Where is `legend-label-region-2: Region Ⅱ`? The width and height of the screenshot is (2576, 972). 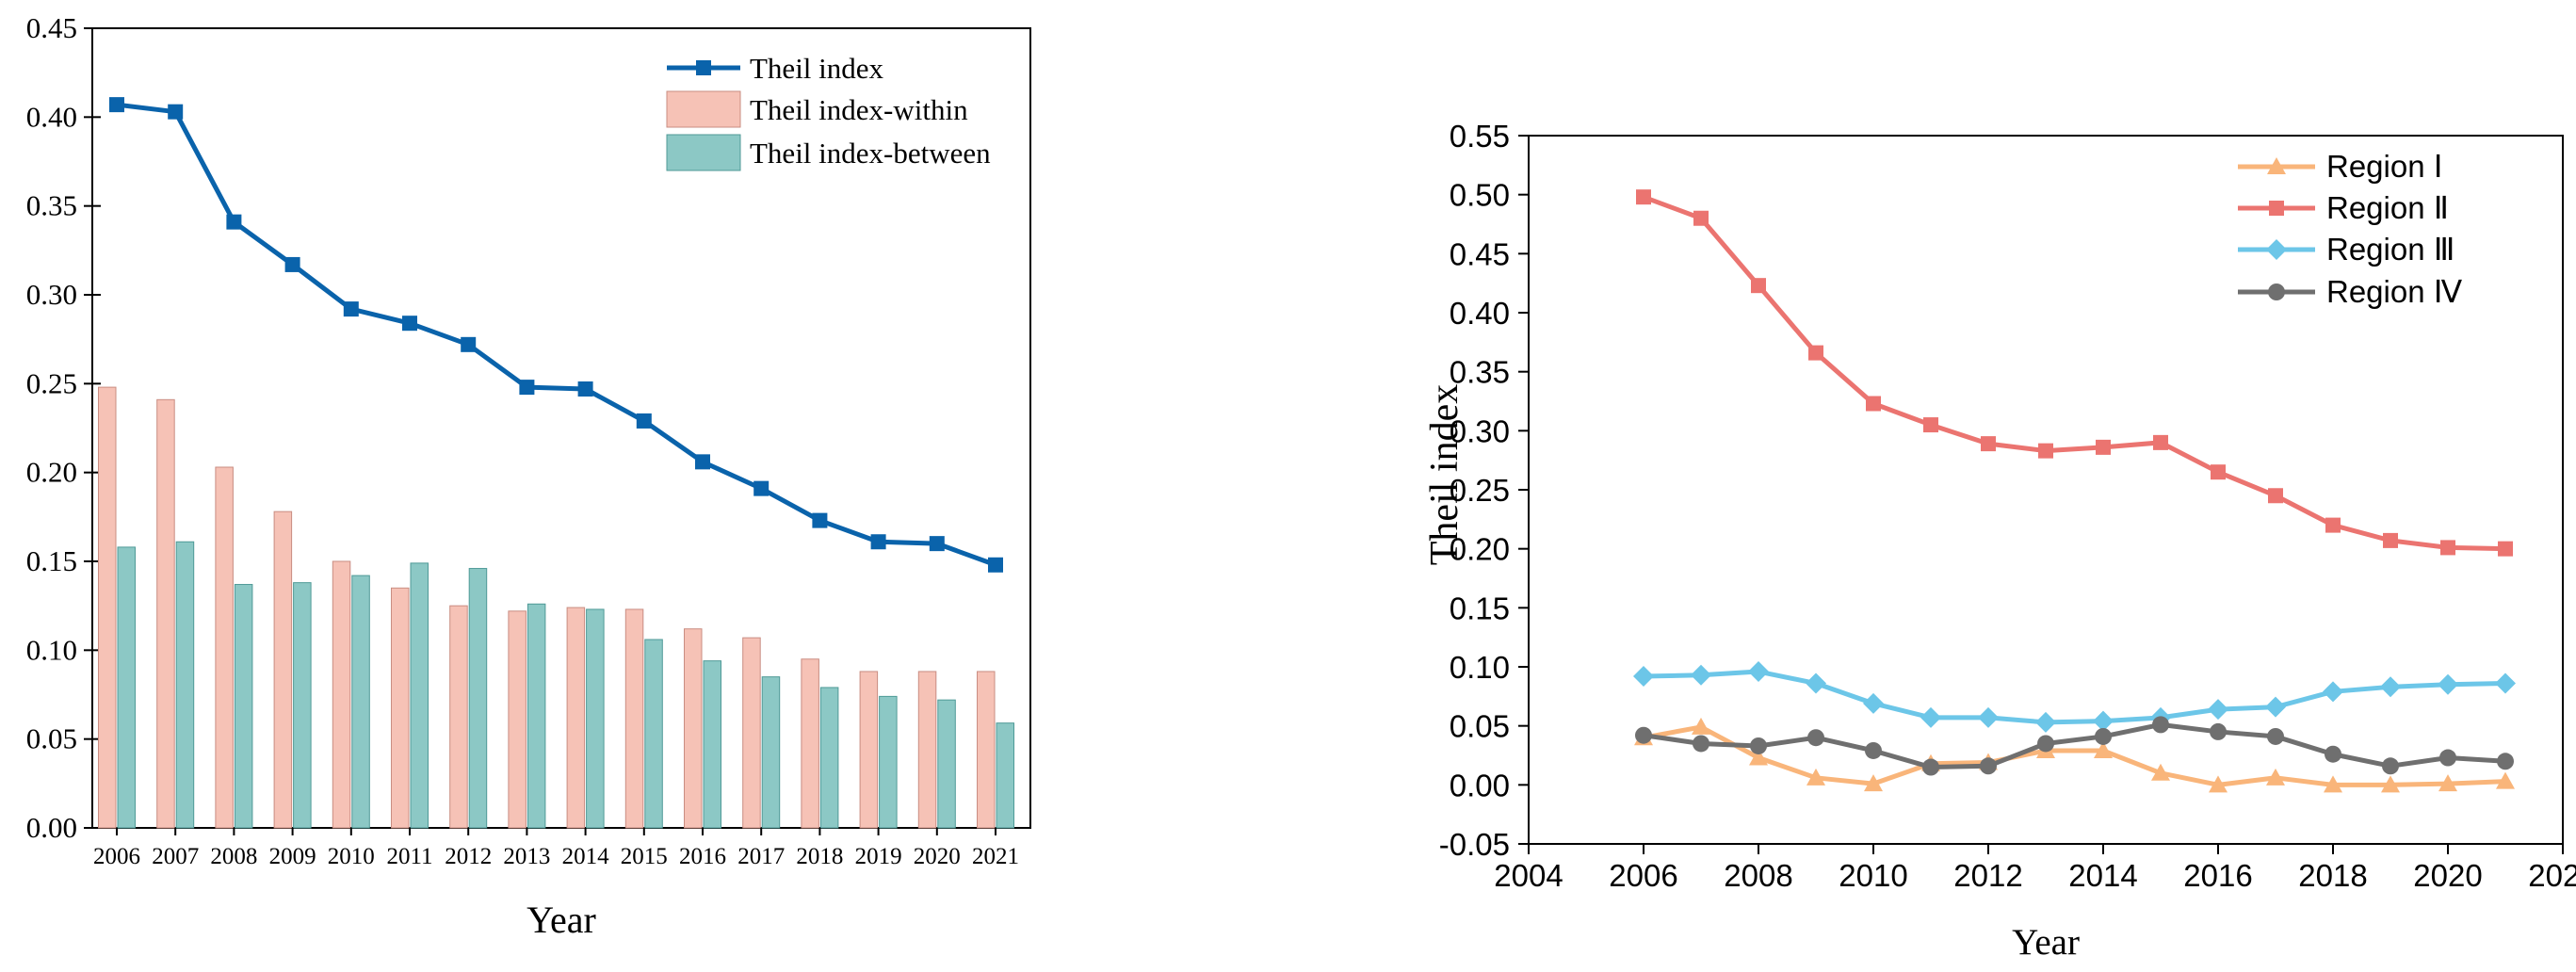
legend-label-region-2: Region Ⅱ is located at coordinates (2387, 208).